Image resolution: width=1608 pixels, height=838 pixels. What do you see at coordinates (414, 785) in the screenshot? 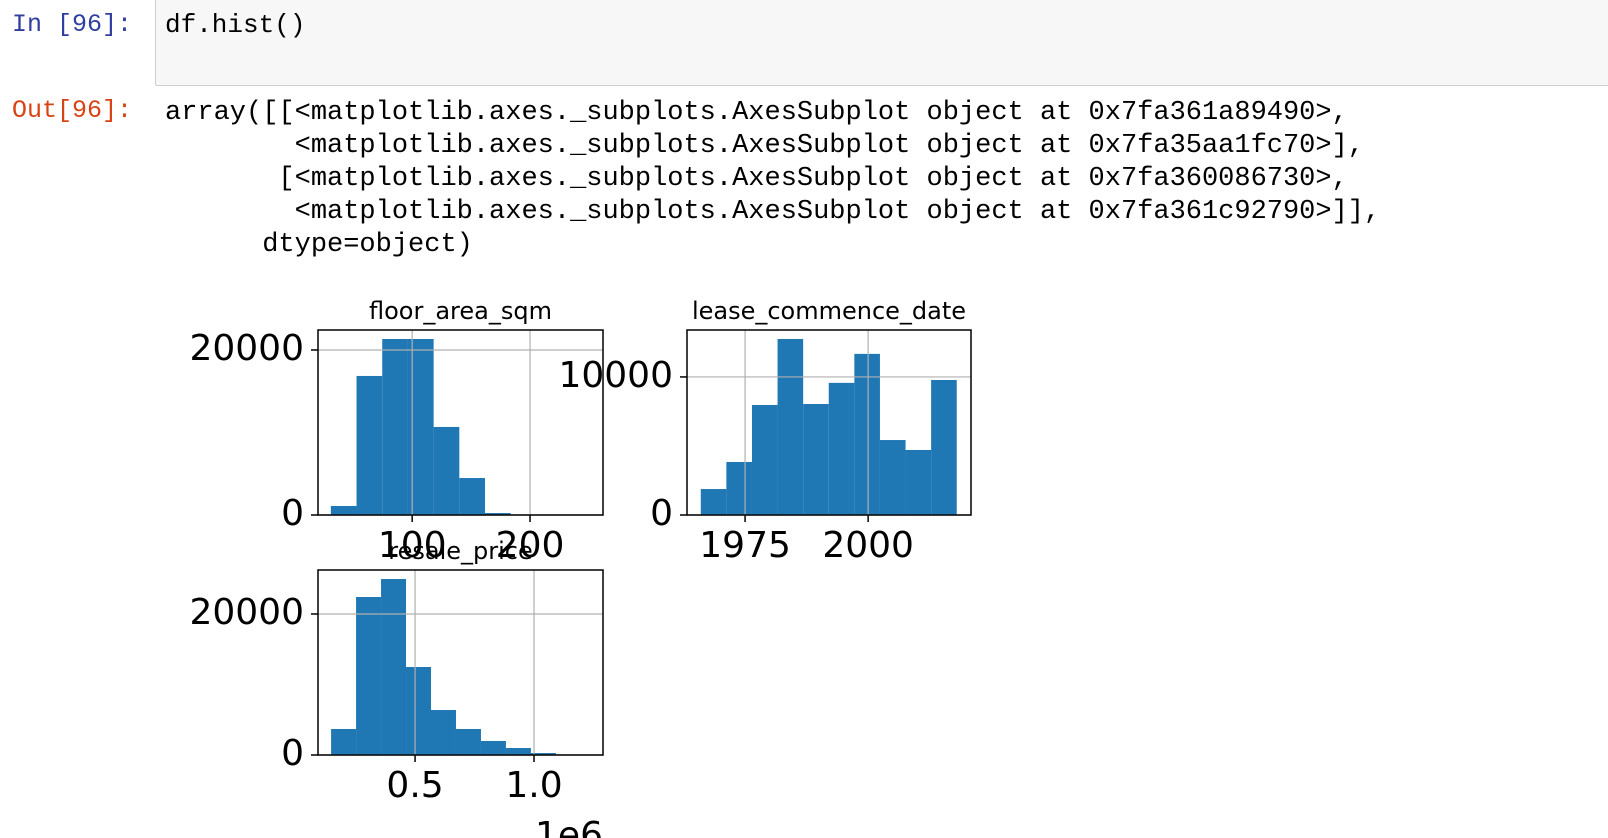
I see `x-tick-label: 0.5` at bounding box center [414, 785].